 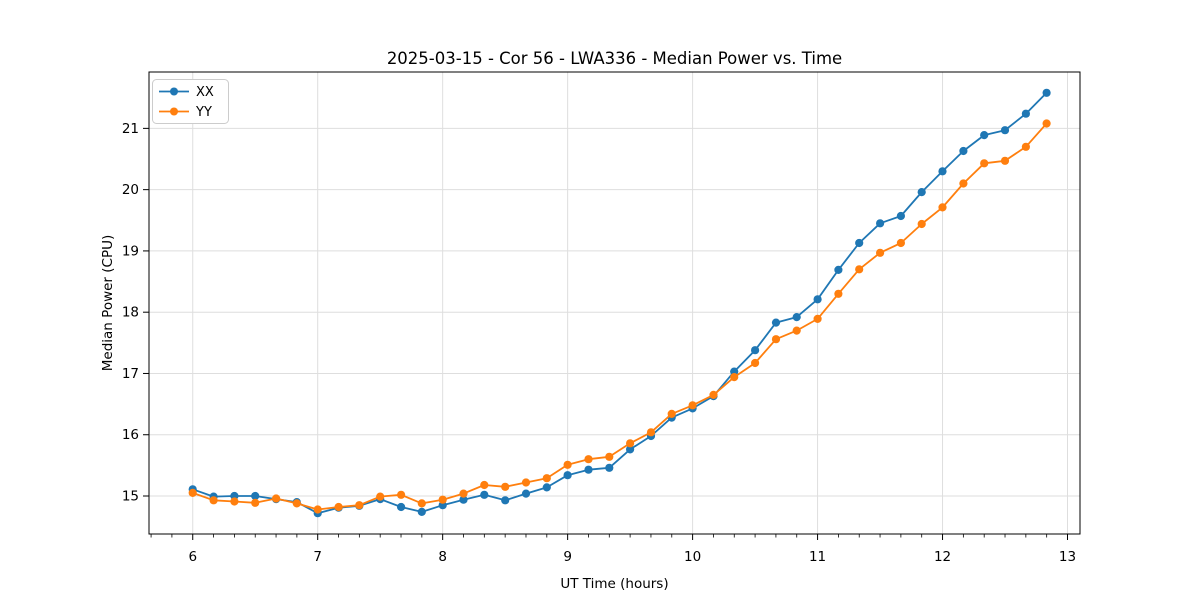 What do you see at coordinates (192, 557) in the screenshot?
I see `x-tick-label: 6` at bounding box center [192, 557].